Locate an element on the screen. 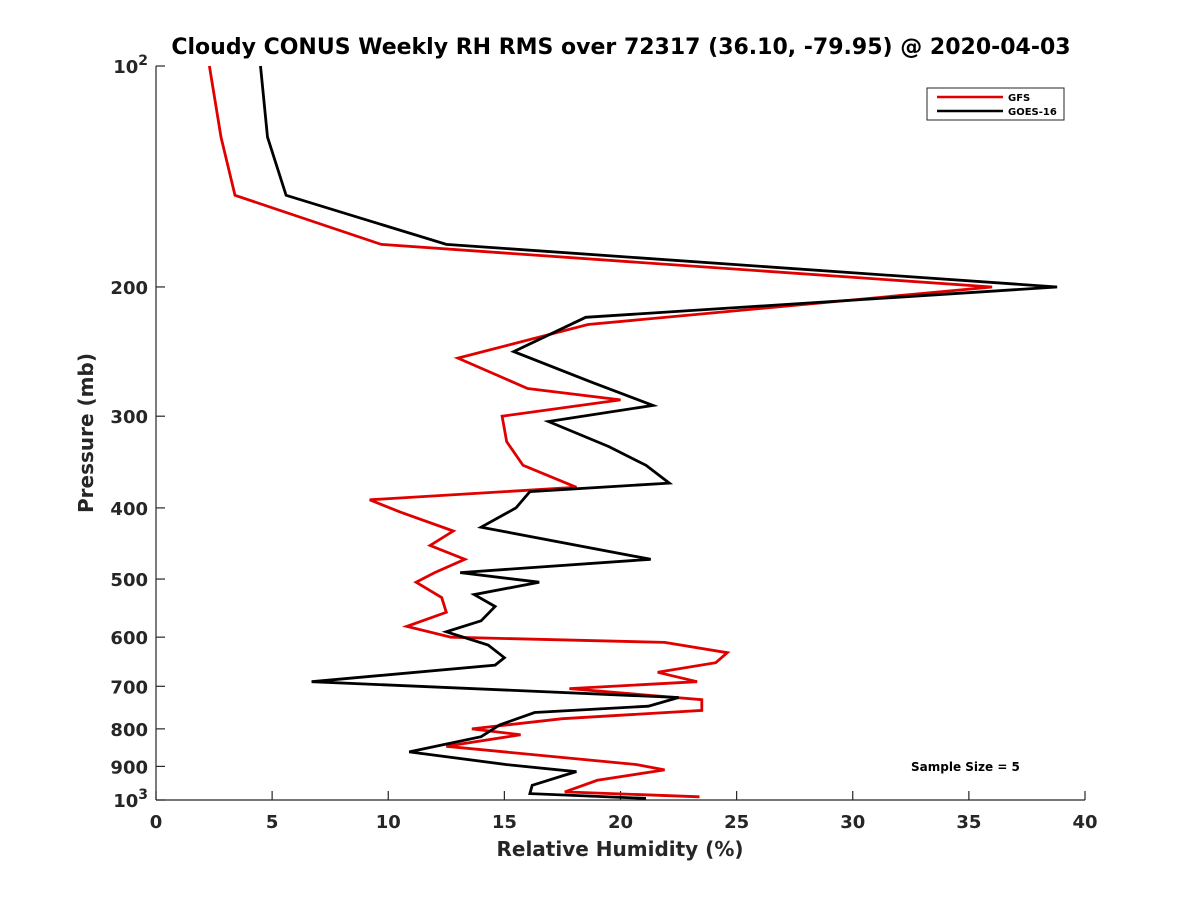 This screenshot has width=1200, height=900. y-tick-label: 200 is located at coordinates (129, 288).